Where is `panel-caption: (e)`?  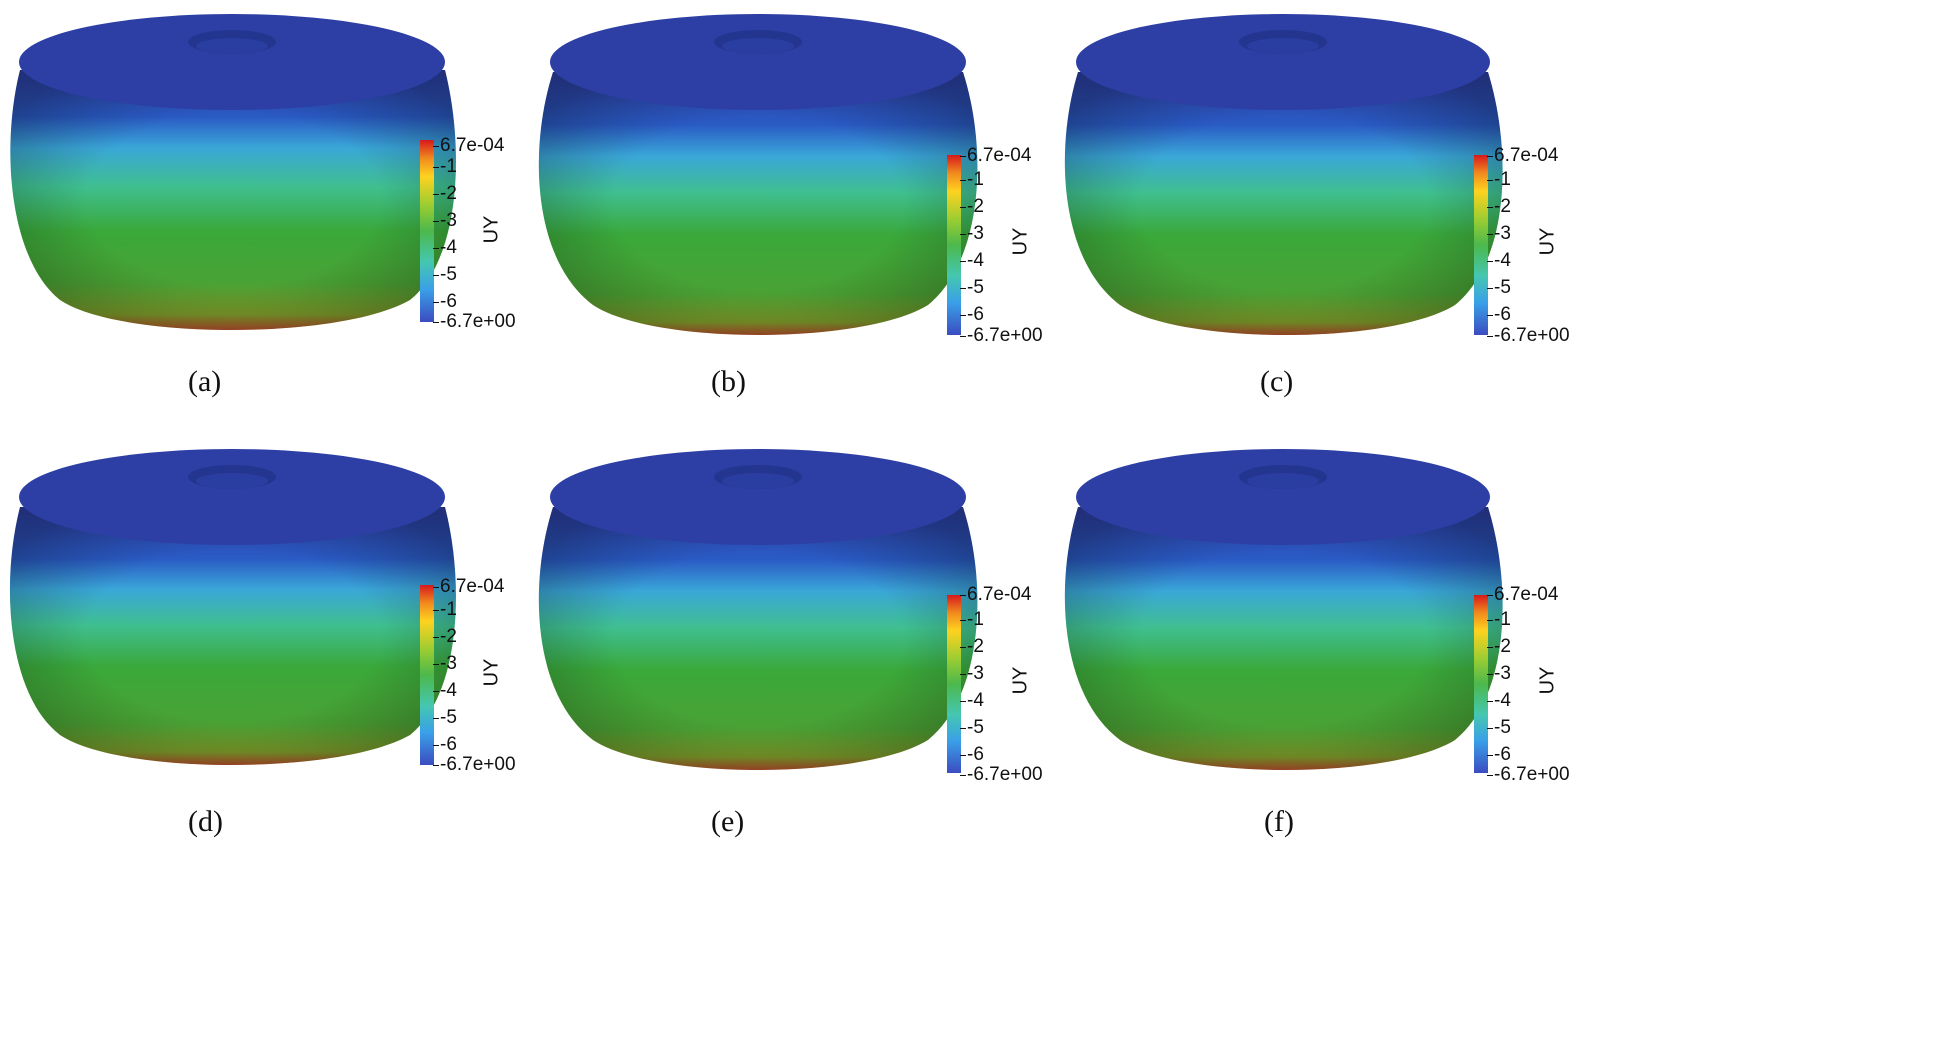 panel-caption: (e) is located at coordinates (728, 821).